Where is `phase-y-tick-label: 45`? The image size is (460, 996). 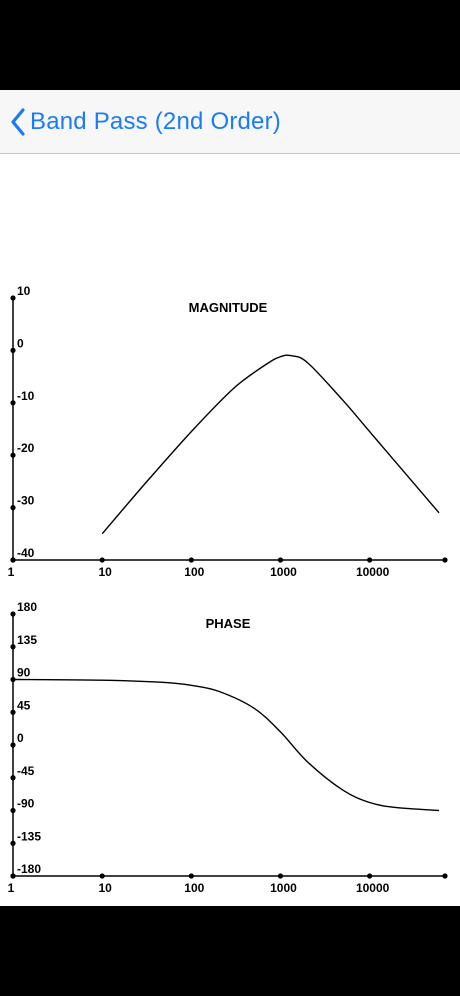 phase-y-tick-label: 45 is located at coordinates (24, 705).